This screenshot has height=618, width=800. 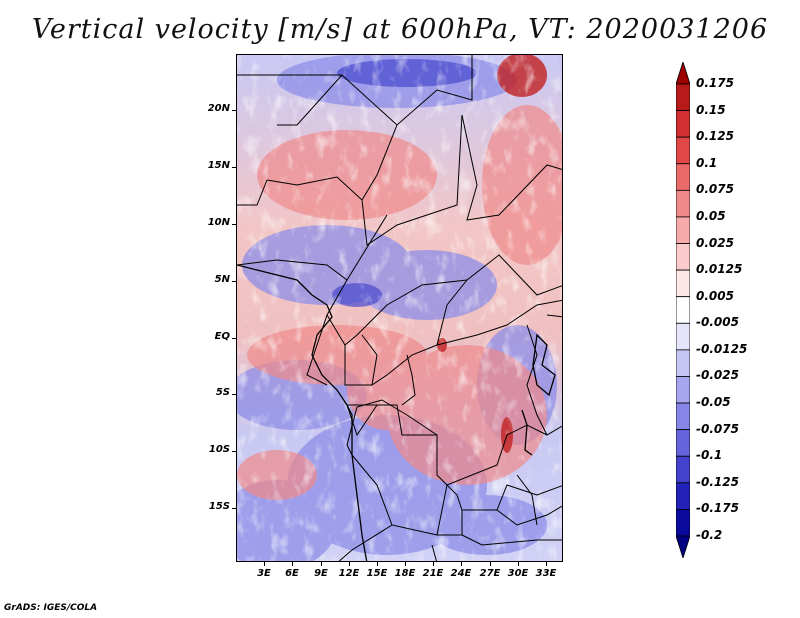 What do you see at coordinates (711, 109) in the screenshot?
I see `colorbar-label: 0.15` at bounding box center [711, 109].